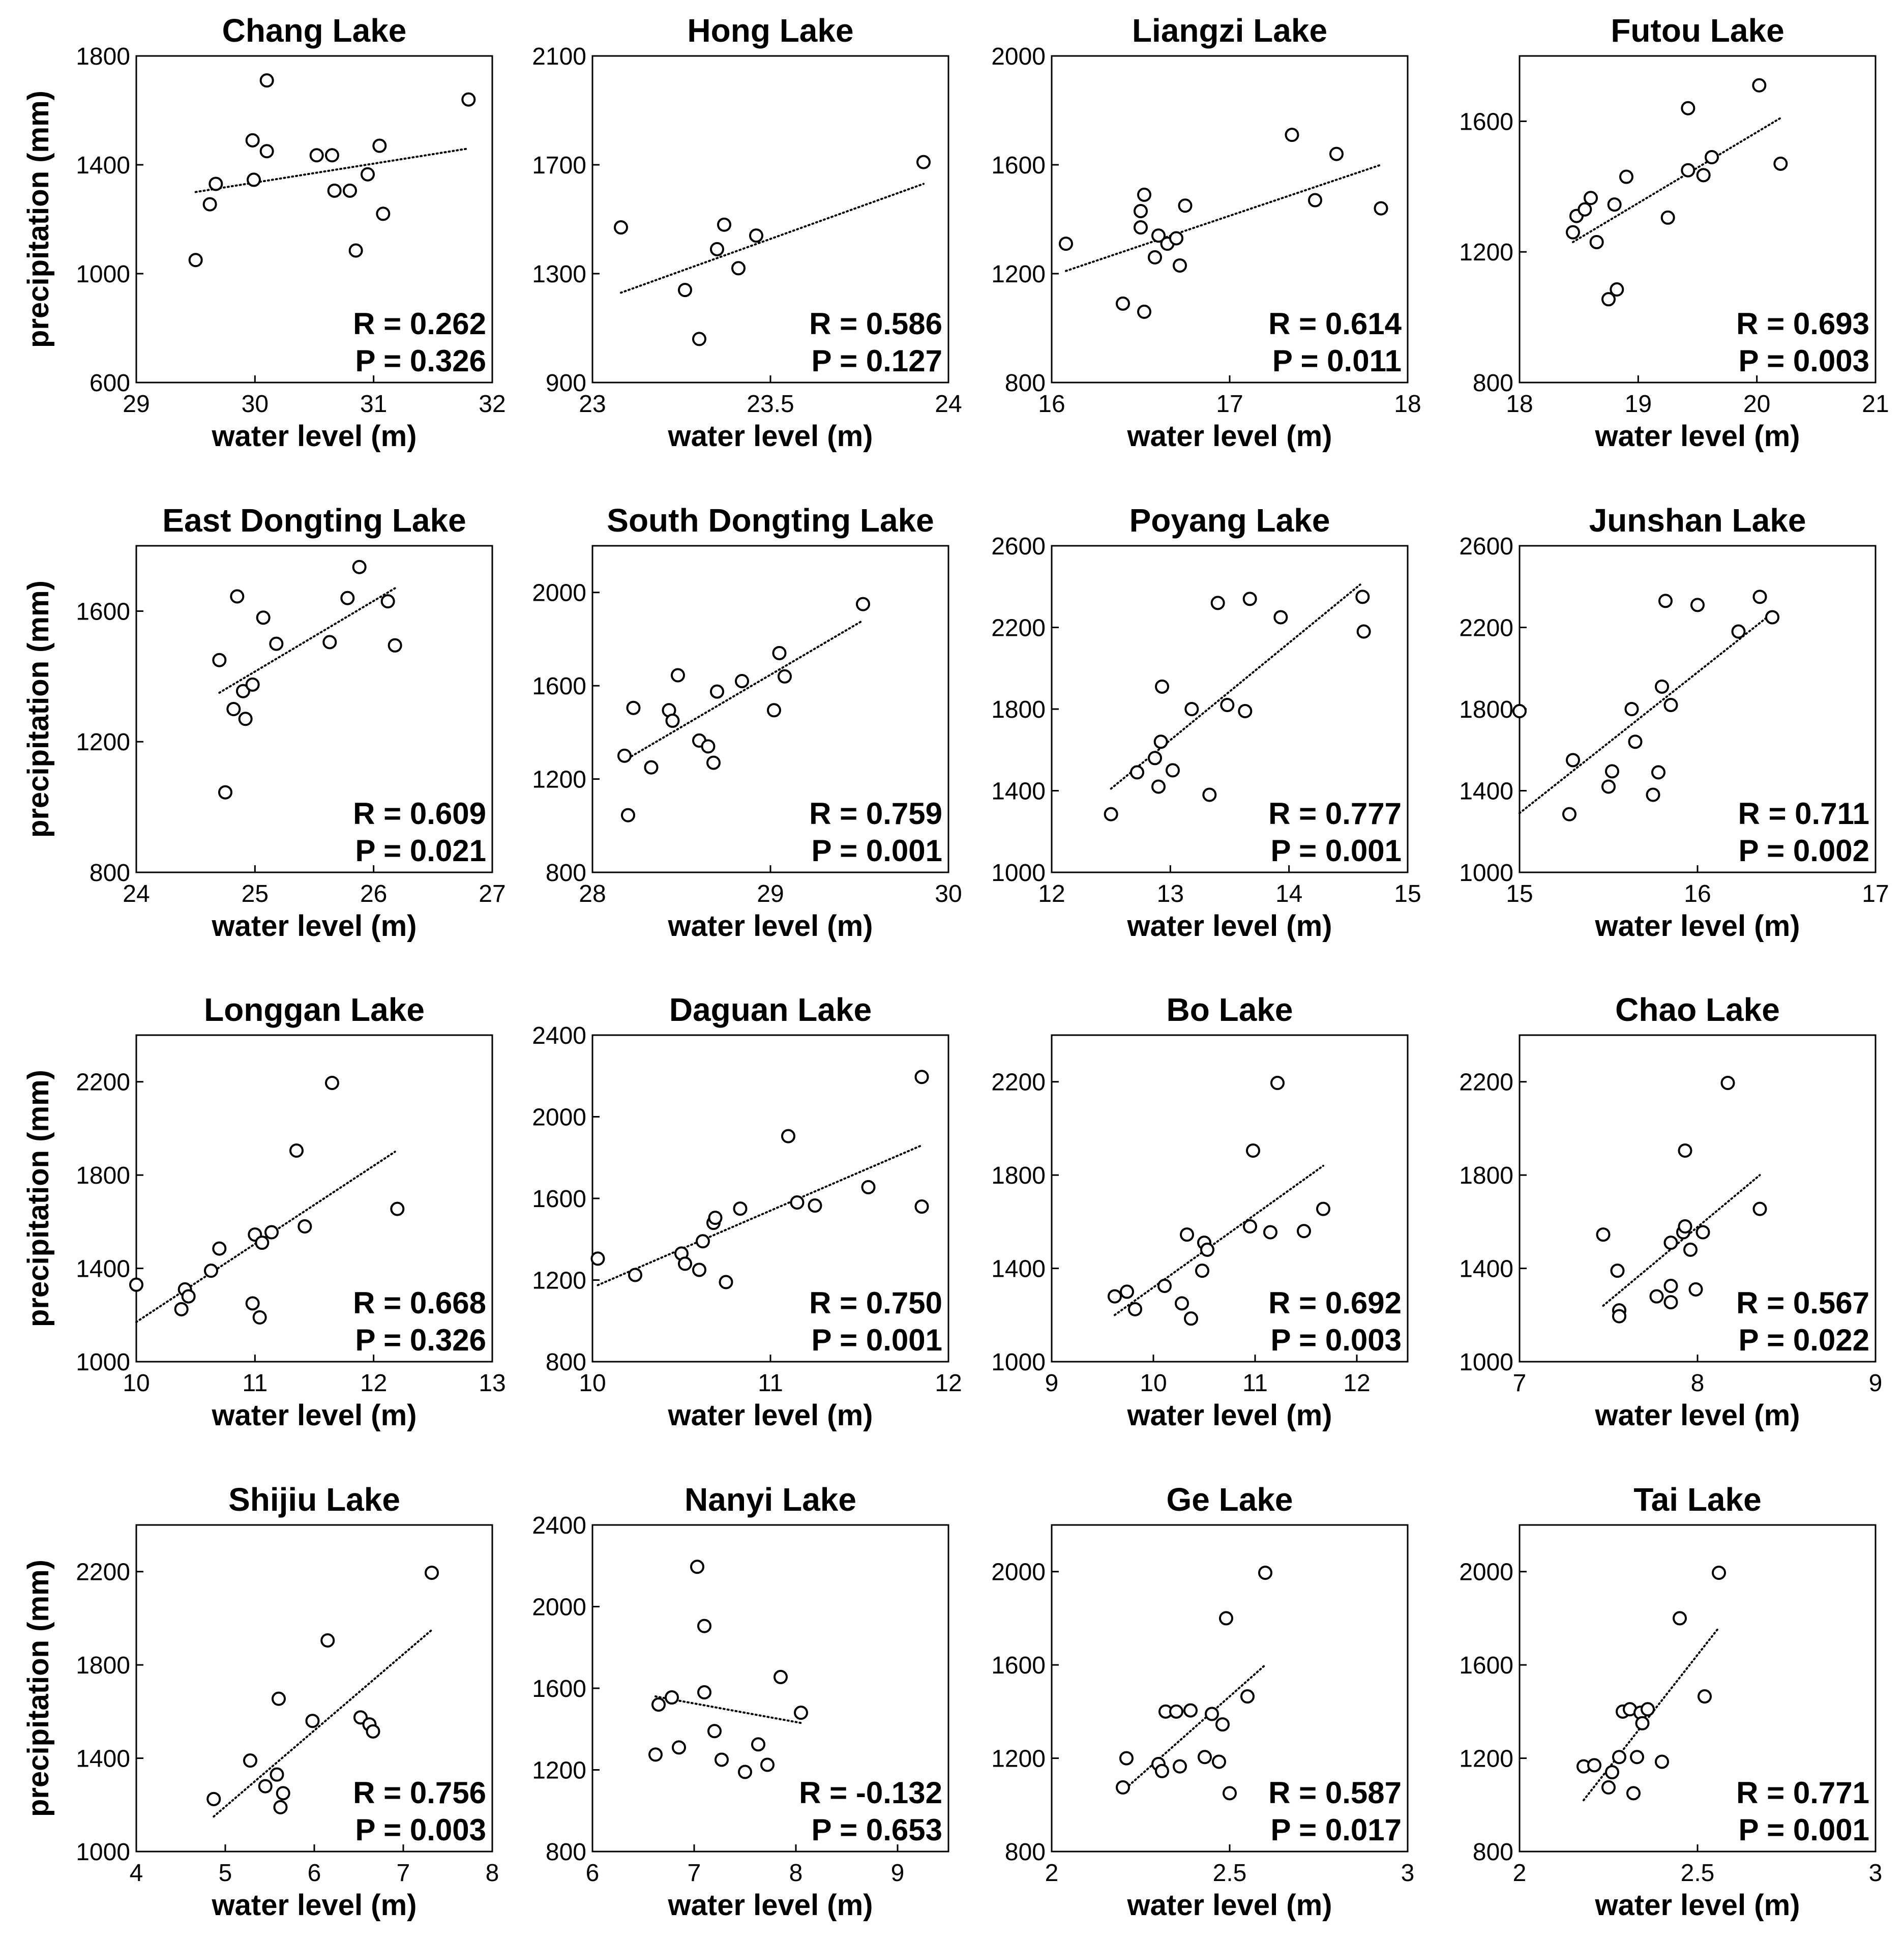  Describe the element at coordinates (1638, 404) in the screenshot. I see `x-tick-label: 19` at that location.